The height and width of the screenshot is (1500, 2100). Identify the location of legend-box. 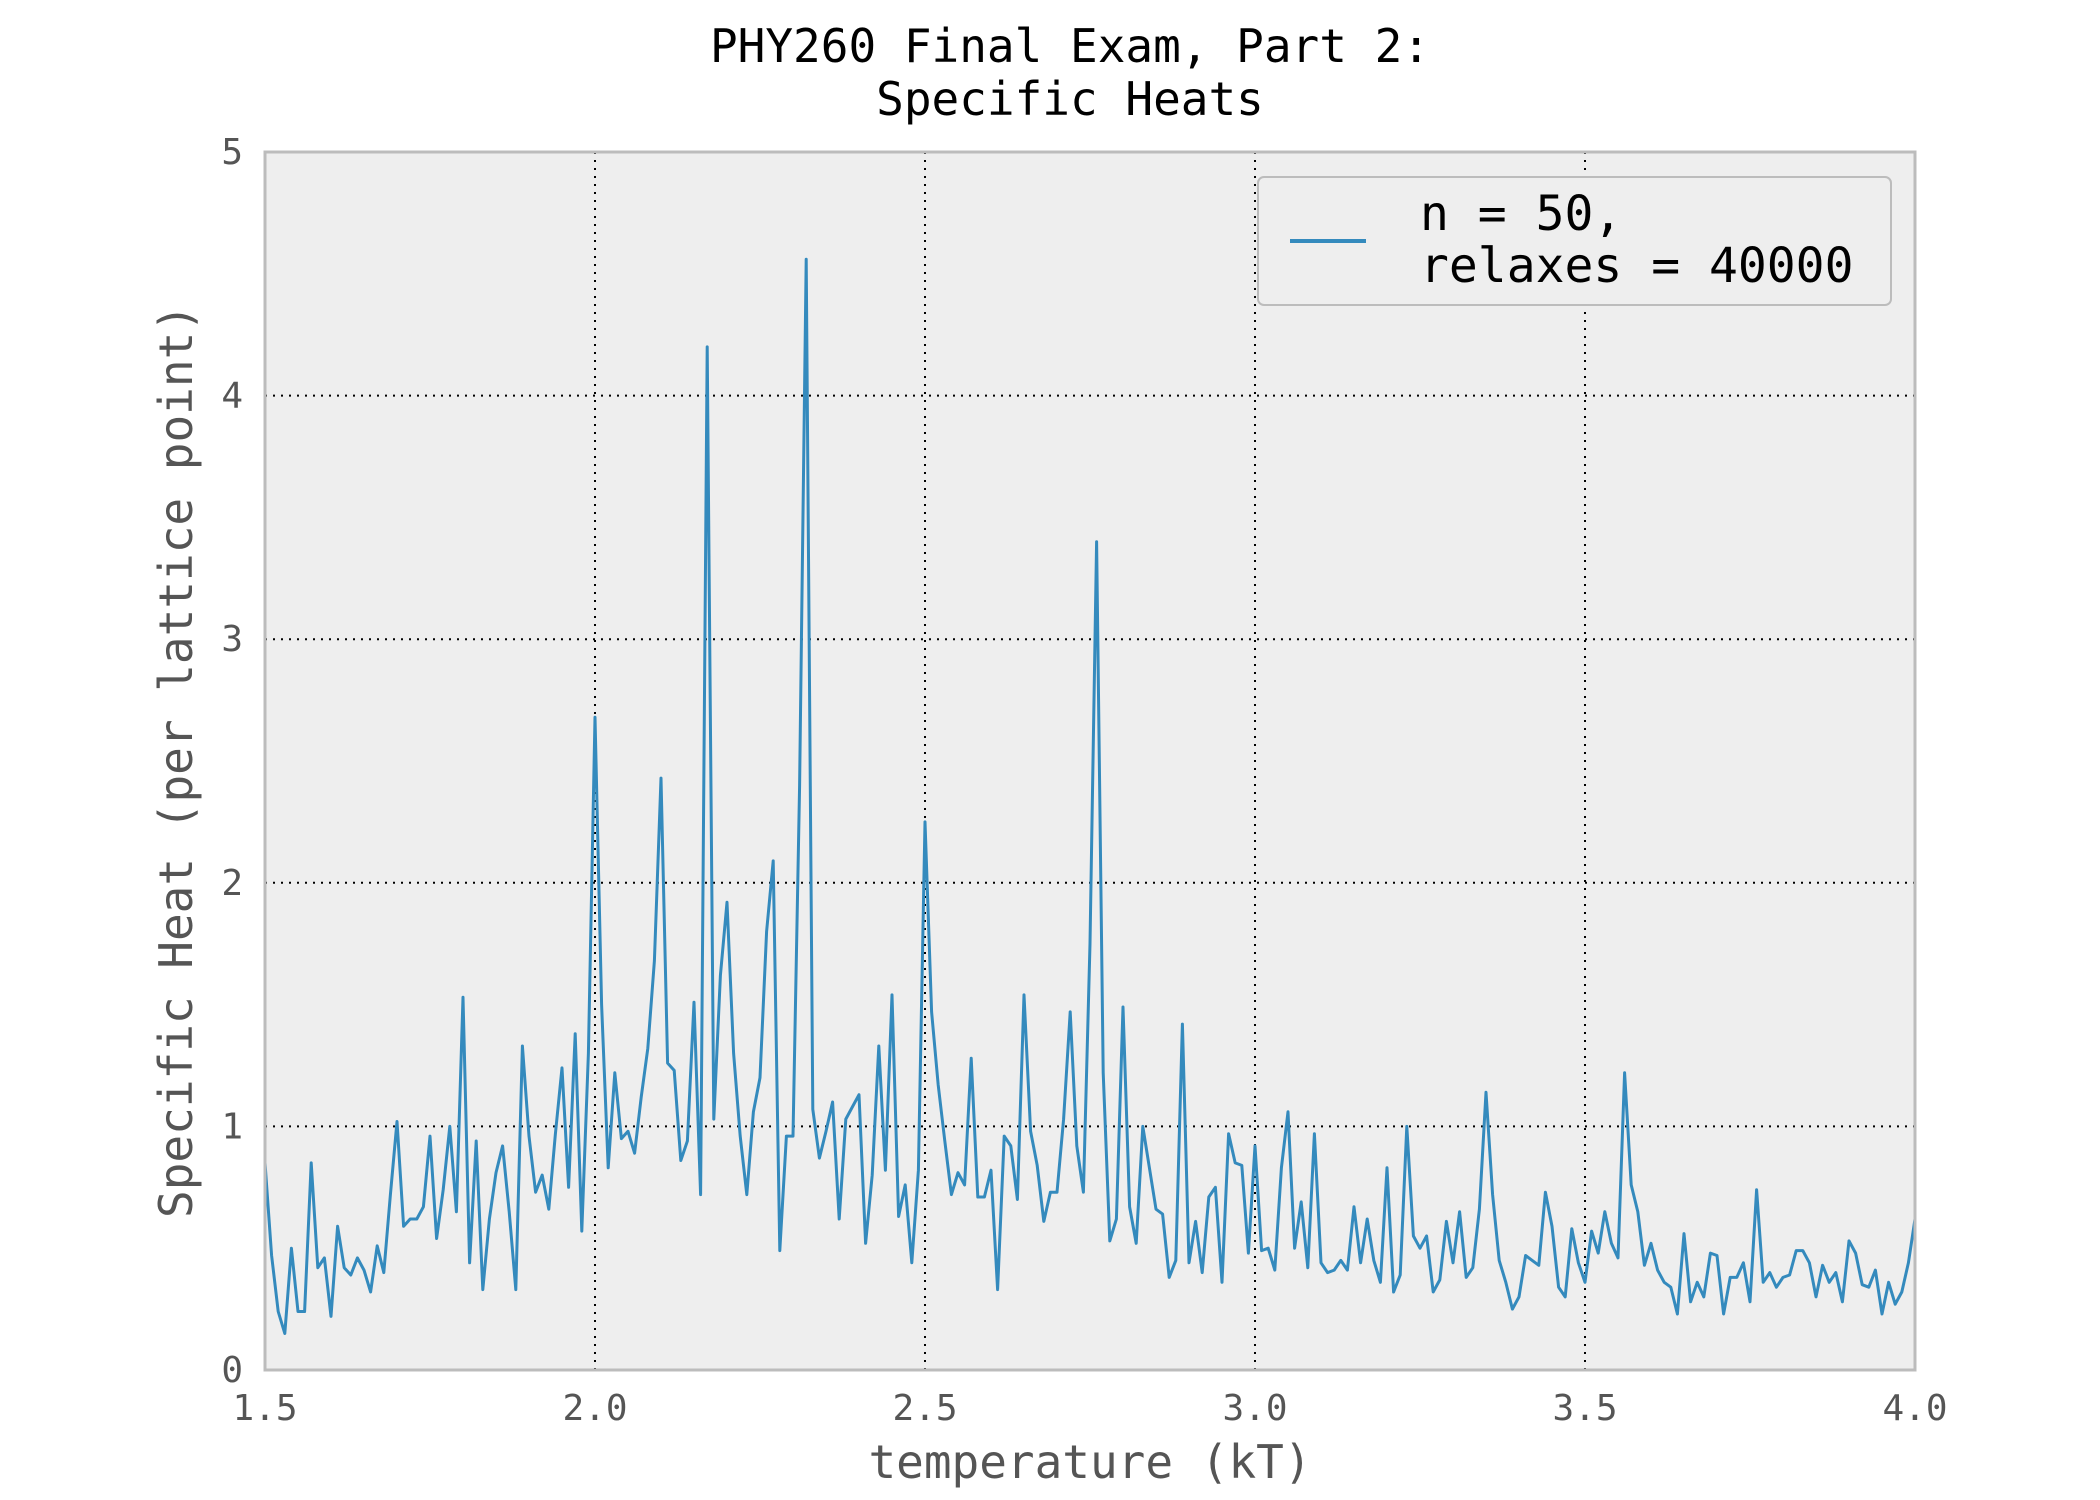
(1574, 241).